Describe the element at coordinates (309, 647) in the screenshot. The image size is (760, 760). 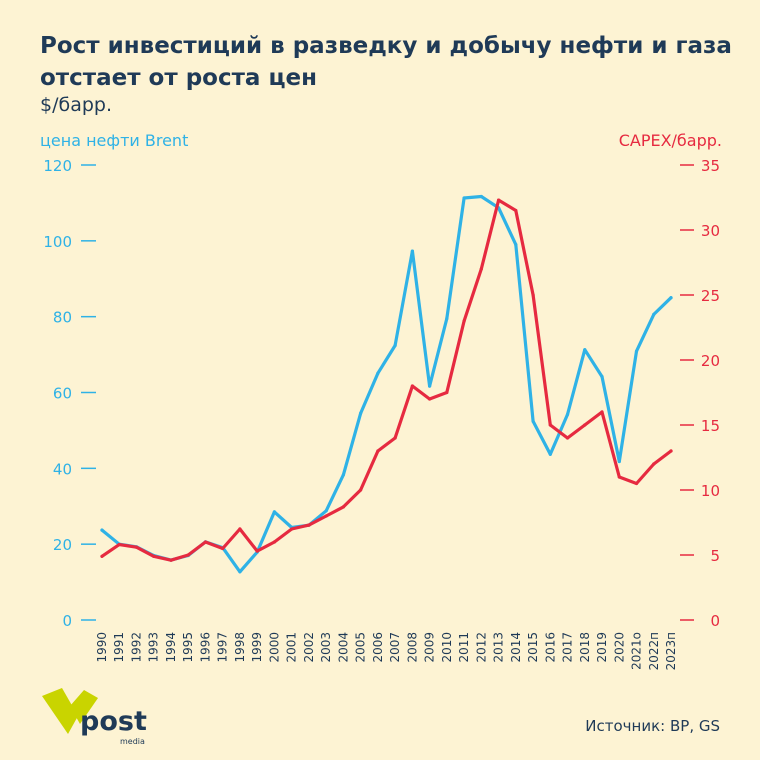
I see `x-tick-label: 2002` at that location.